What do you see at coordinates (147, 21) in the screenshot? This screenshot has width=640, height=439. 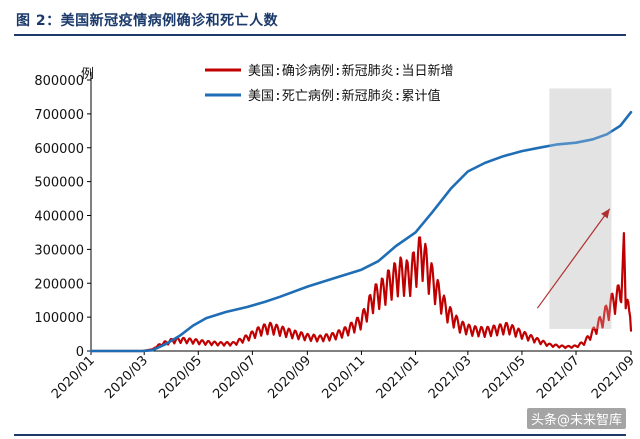 I see `figure-title: 图 2：美国新冠疫情病例确诊和死亡人数` at bounding box center [147, 21].